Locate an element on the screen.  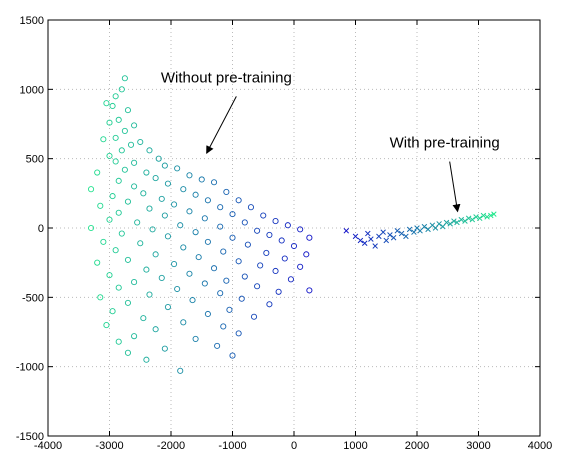
annotation-arrow is located at coordinates (221, 125).